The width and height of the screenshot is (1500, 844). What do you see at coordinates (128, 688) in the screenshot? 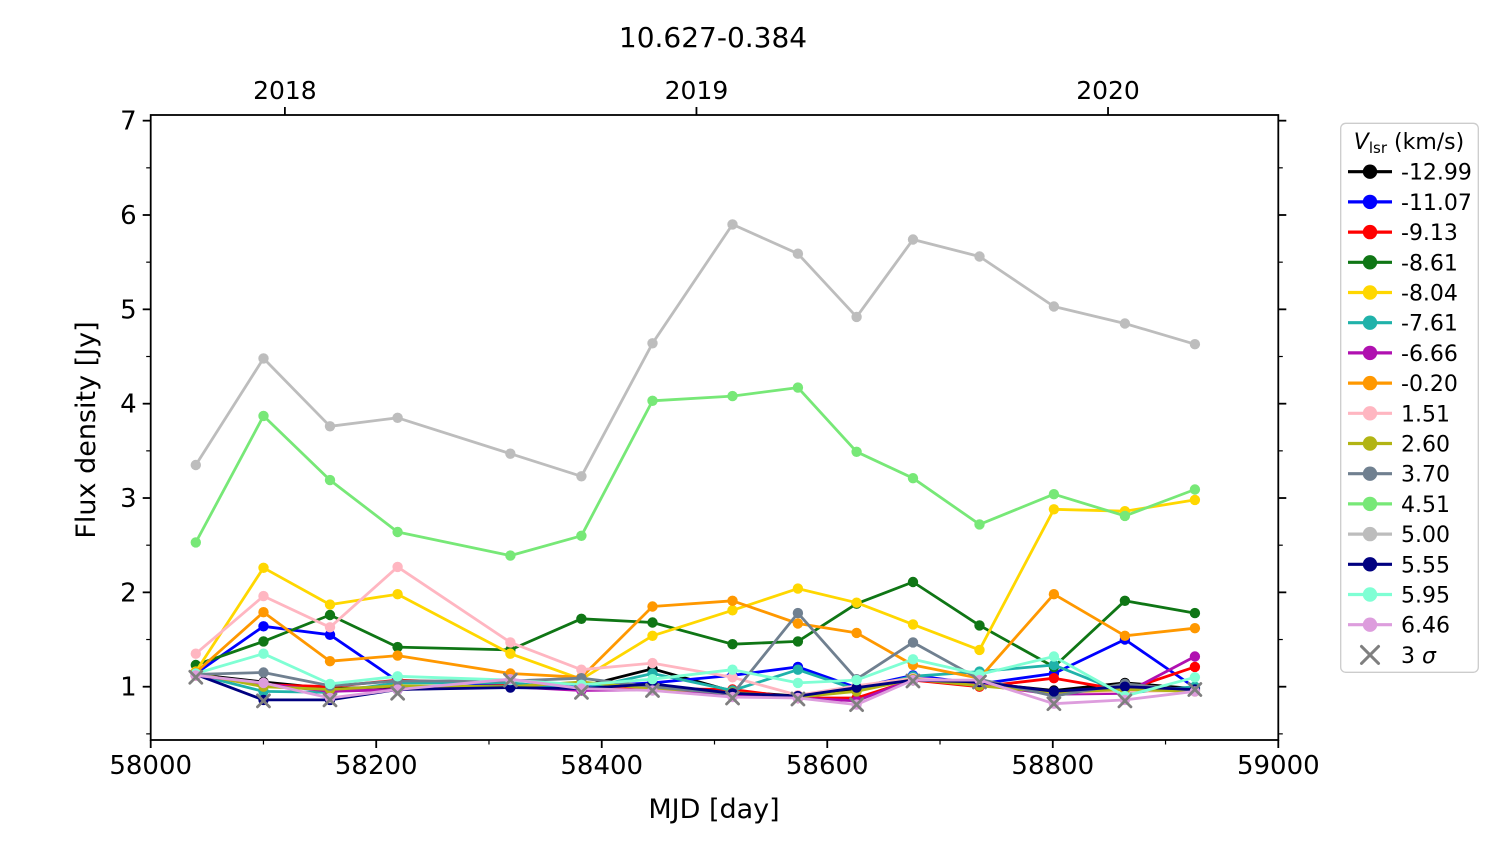
I see `y-tick-label: 1` at bounding box center [128, 688].